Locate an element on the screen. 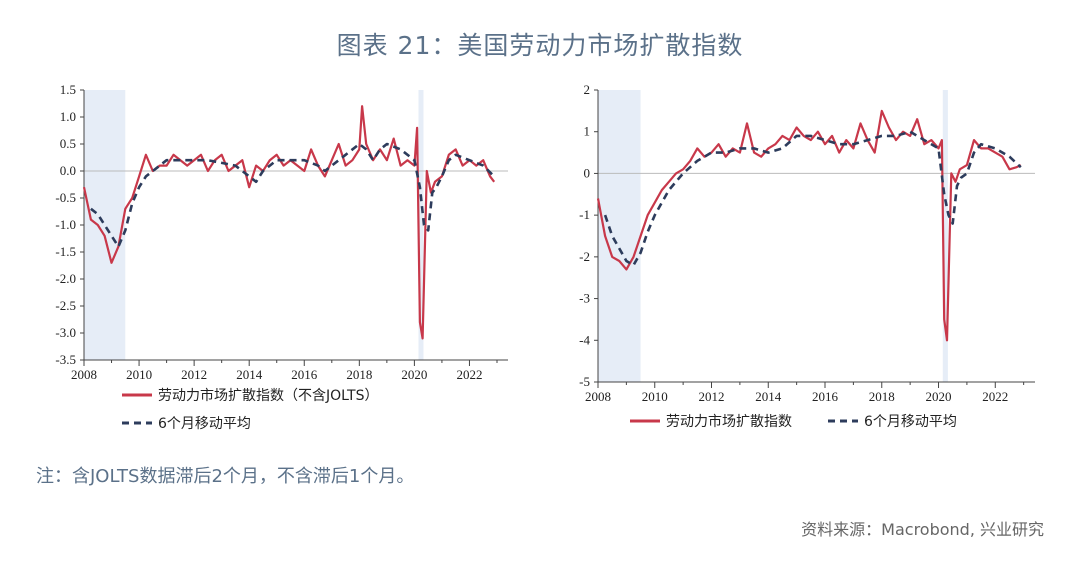  y-tick-label: -3.5 is located at coordinates (65, 359).